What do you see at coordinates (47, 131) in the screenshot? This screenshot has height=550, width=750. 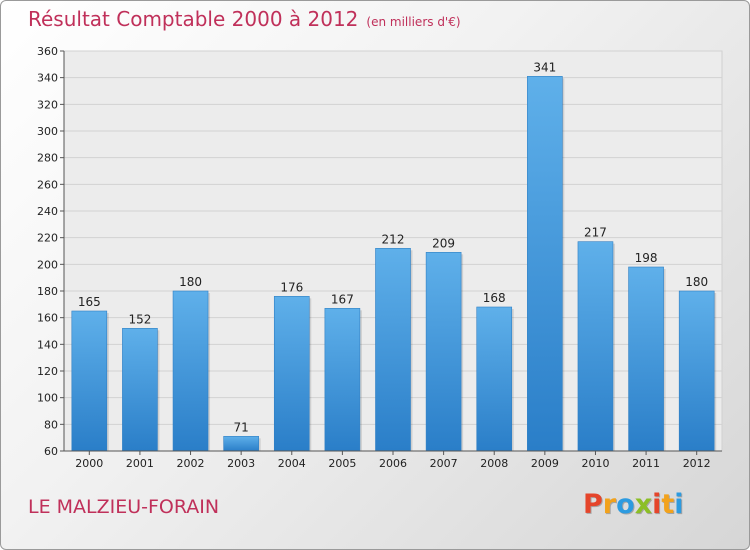 I see `y-tick-label: 300` at bounding box center [47, 131].